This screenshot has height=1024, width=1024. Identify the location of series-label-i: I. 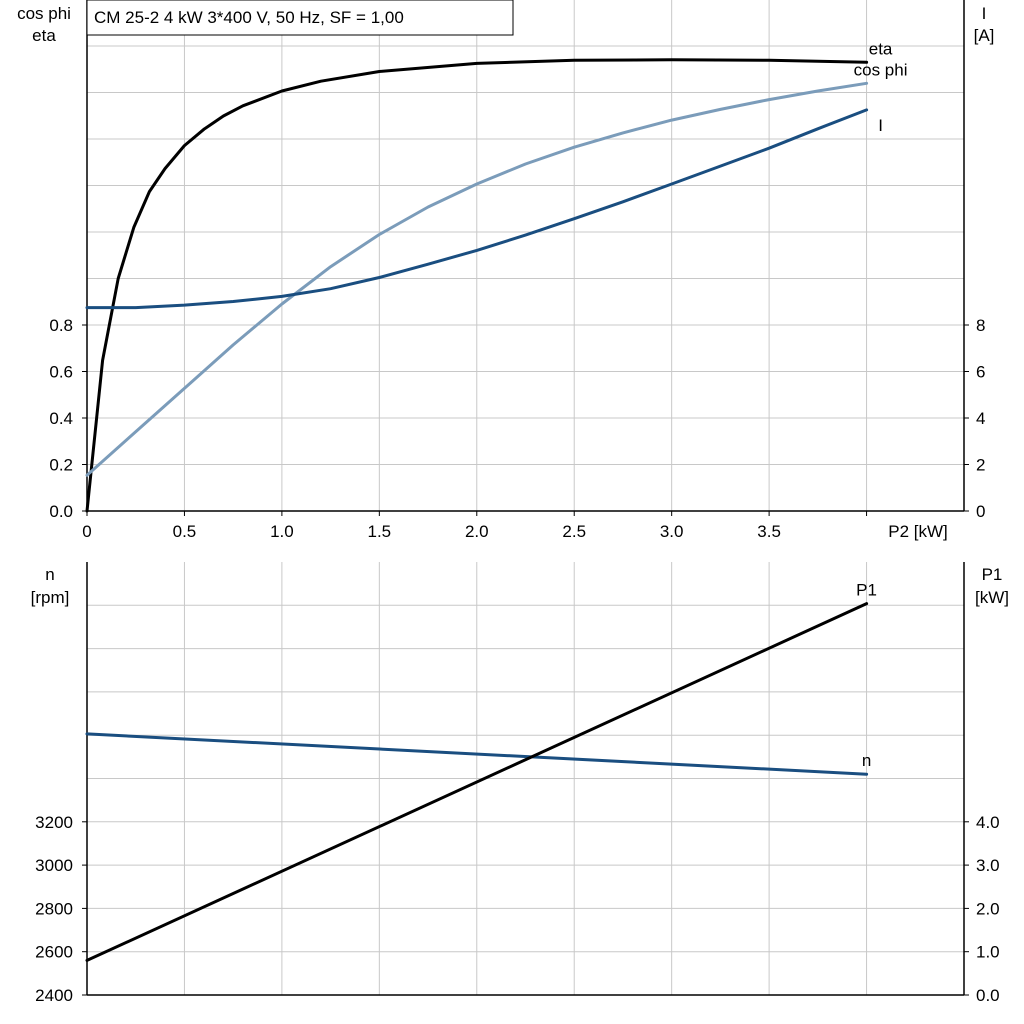
(880, 125).